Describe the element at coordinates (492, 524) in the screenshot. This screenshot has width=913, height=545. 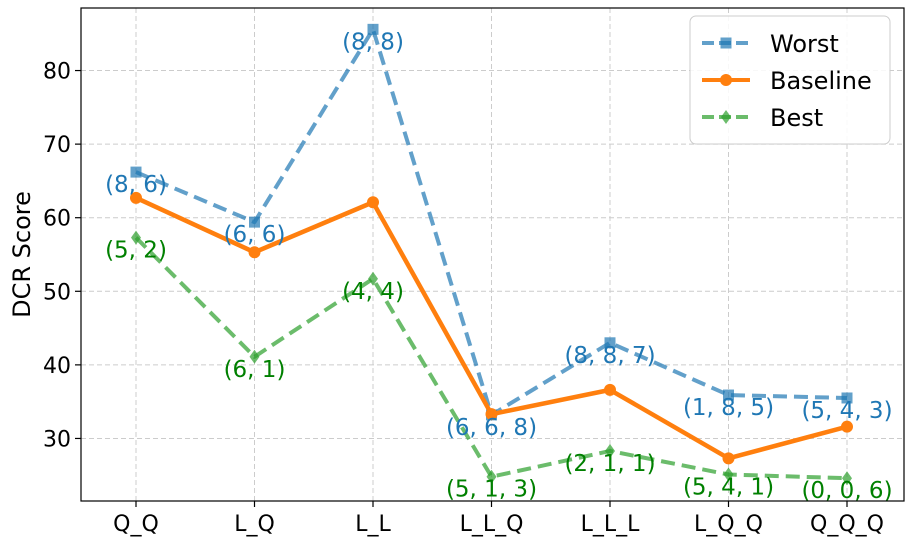
I see `x-tick-label: L_L_Q` at that location.